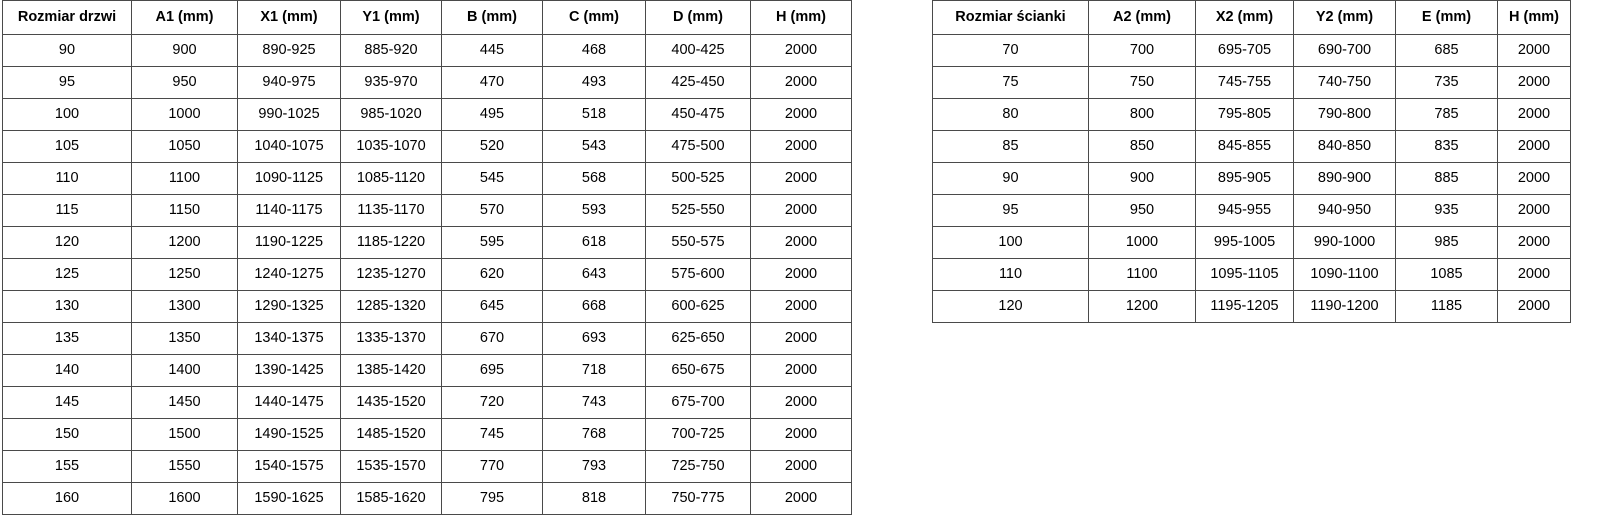 The image size is (1600, 515). I want to click on table-cell: 845-855, so click(1244, 146).